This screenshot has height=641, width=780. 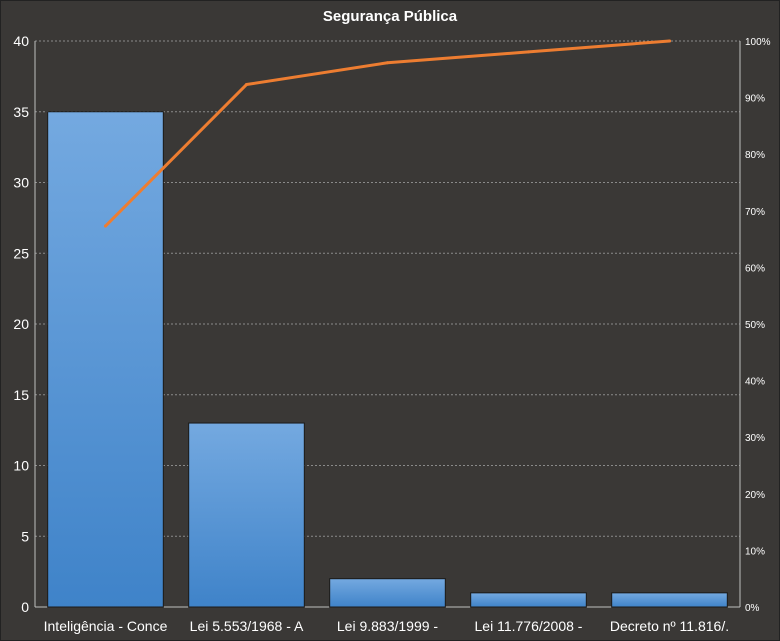 What do you see at coordinates (758, 42) in the screenshot?
I see `y-right-tick-label: 100%` at bounding box center [758, 42].